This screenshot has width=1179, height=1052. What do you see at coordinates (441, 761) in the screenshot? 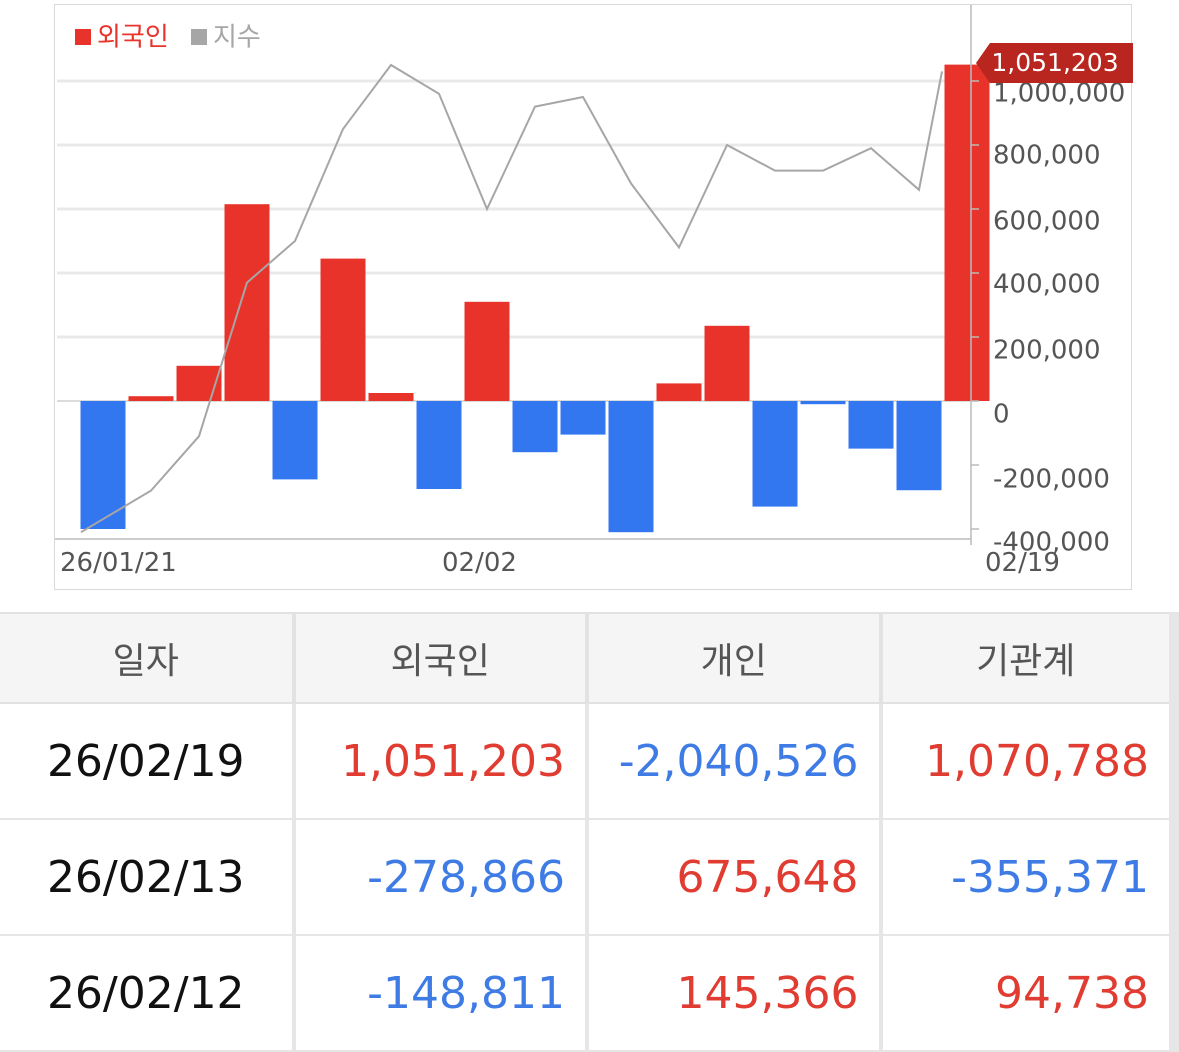
I see `cell-foreign: 1,051,203` at bounding box center [441, 761].